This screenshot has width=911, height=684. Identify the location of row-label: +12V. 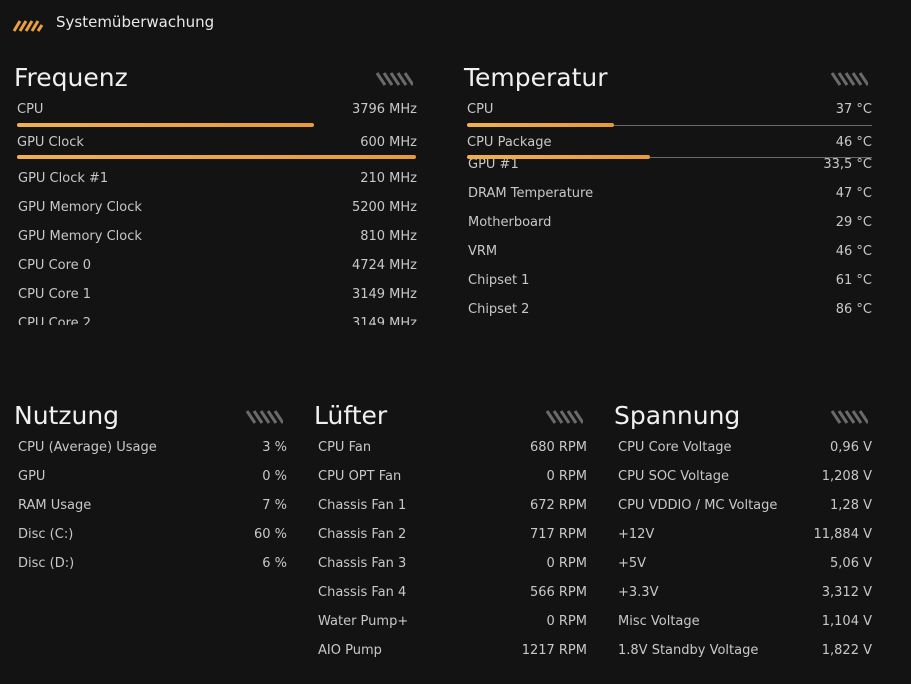
(636, 534).